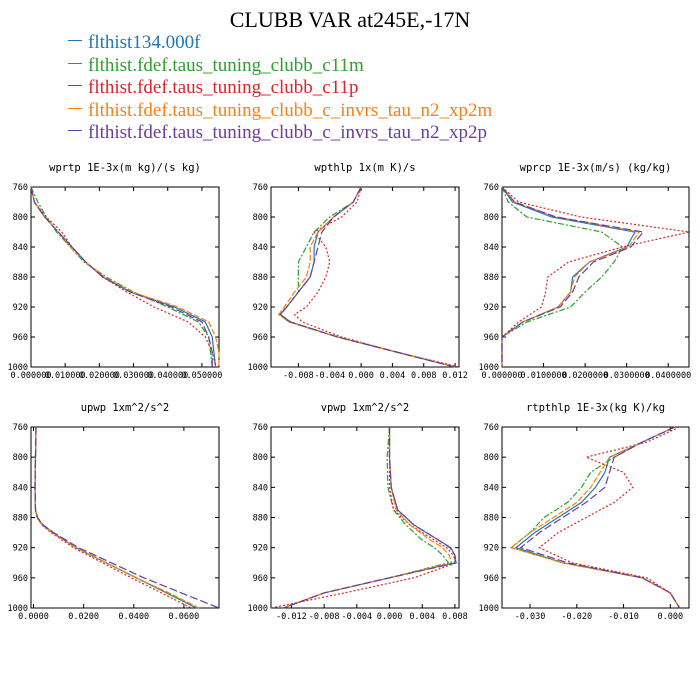 Image resolution: width=700 pixels, height=700 pixels. Describe the element at coordinates (530, 617) in the screenshot. I see `x-tick-label: -0.030` at that location.